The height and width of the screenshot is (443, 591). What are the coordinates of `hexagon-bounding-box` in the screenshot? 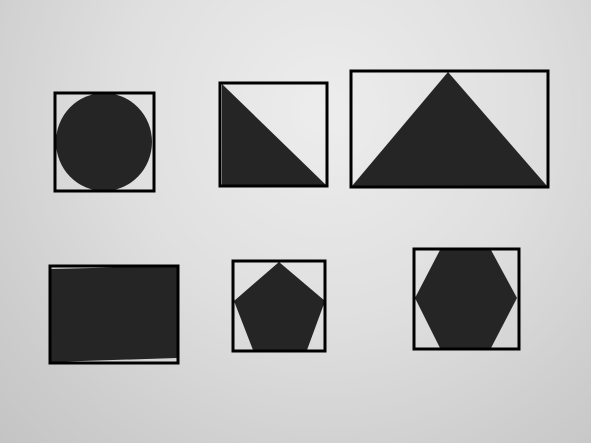 It's located at (466, 299).